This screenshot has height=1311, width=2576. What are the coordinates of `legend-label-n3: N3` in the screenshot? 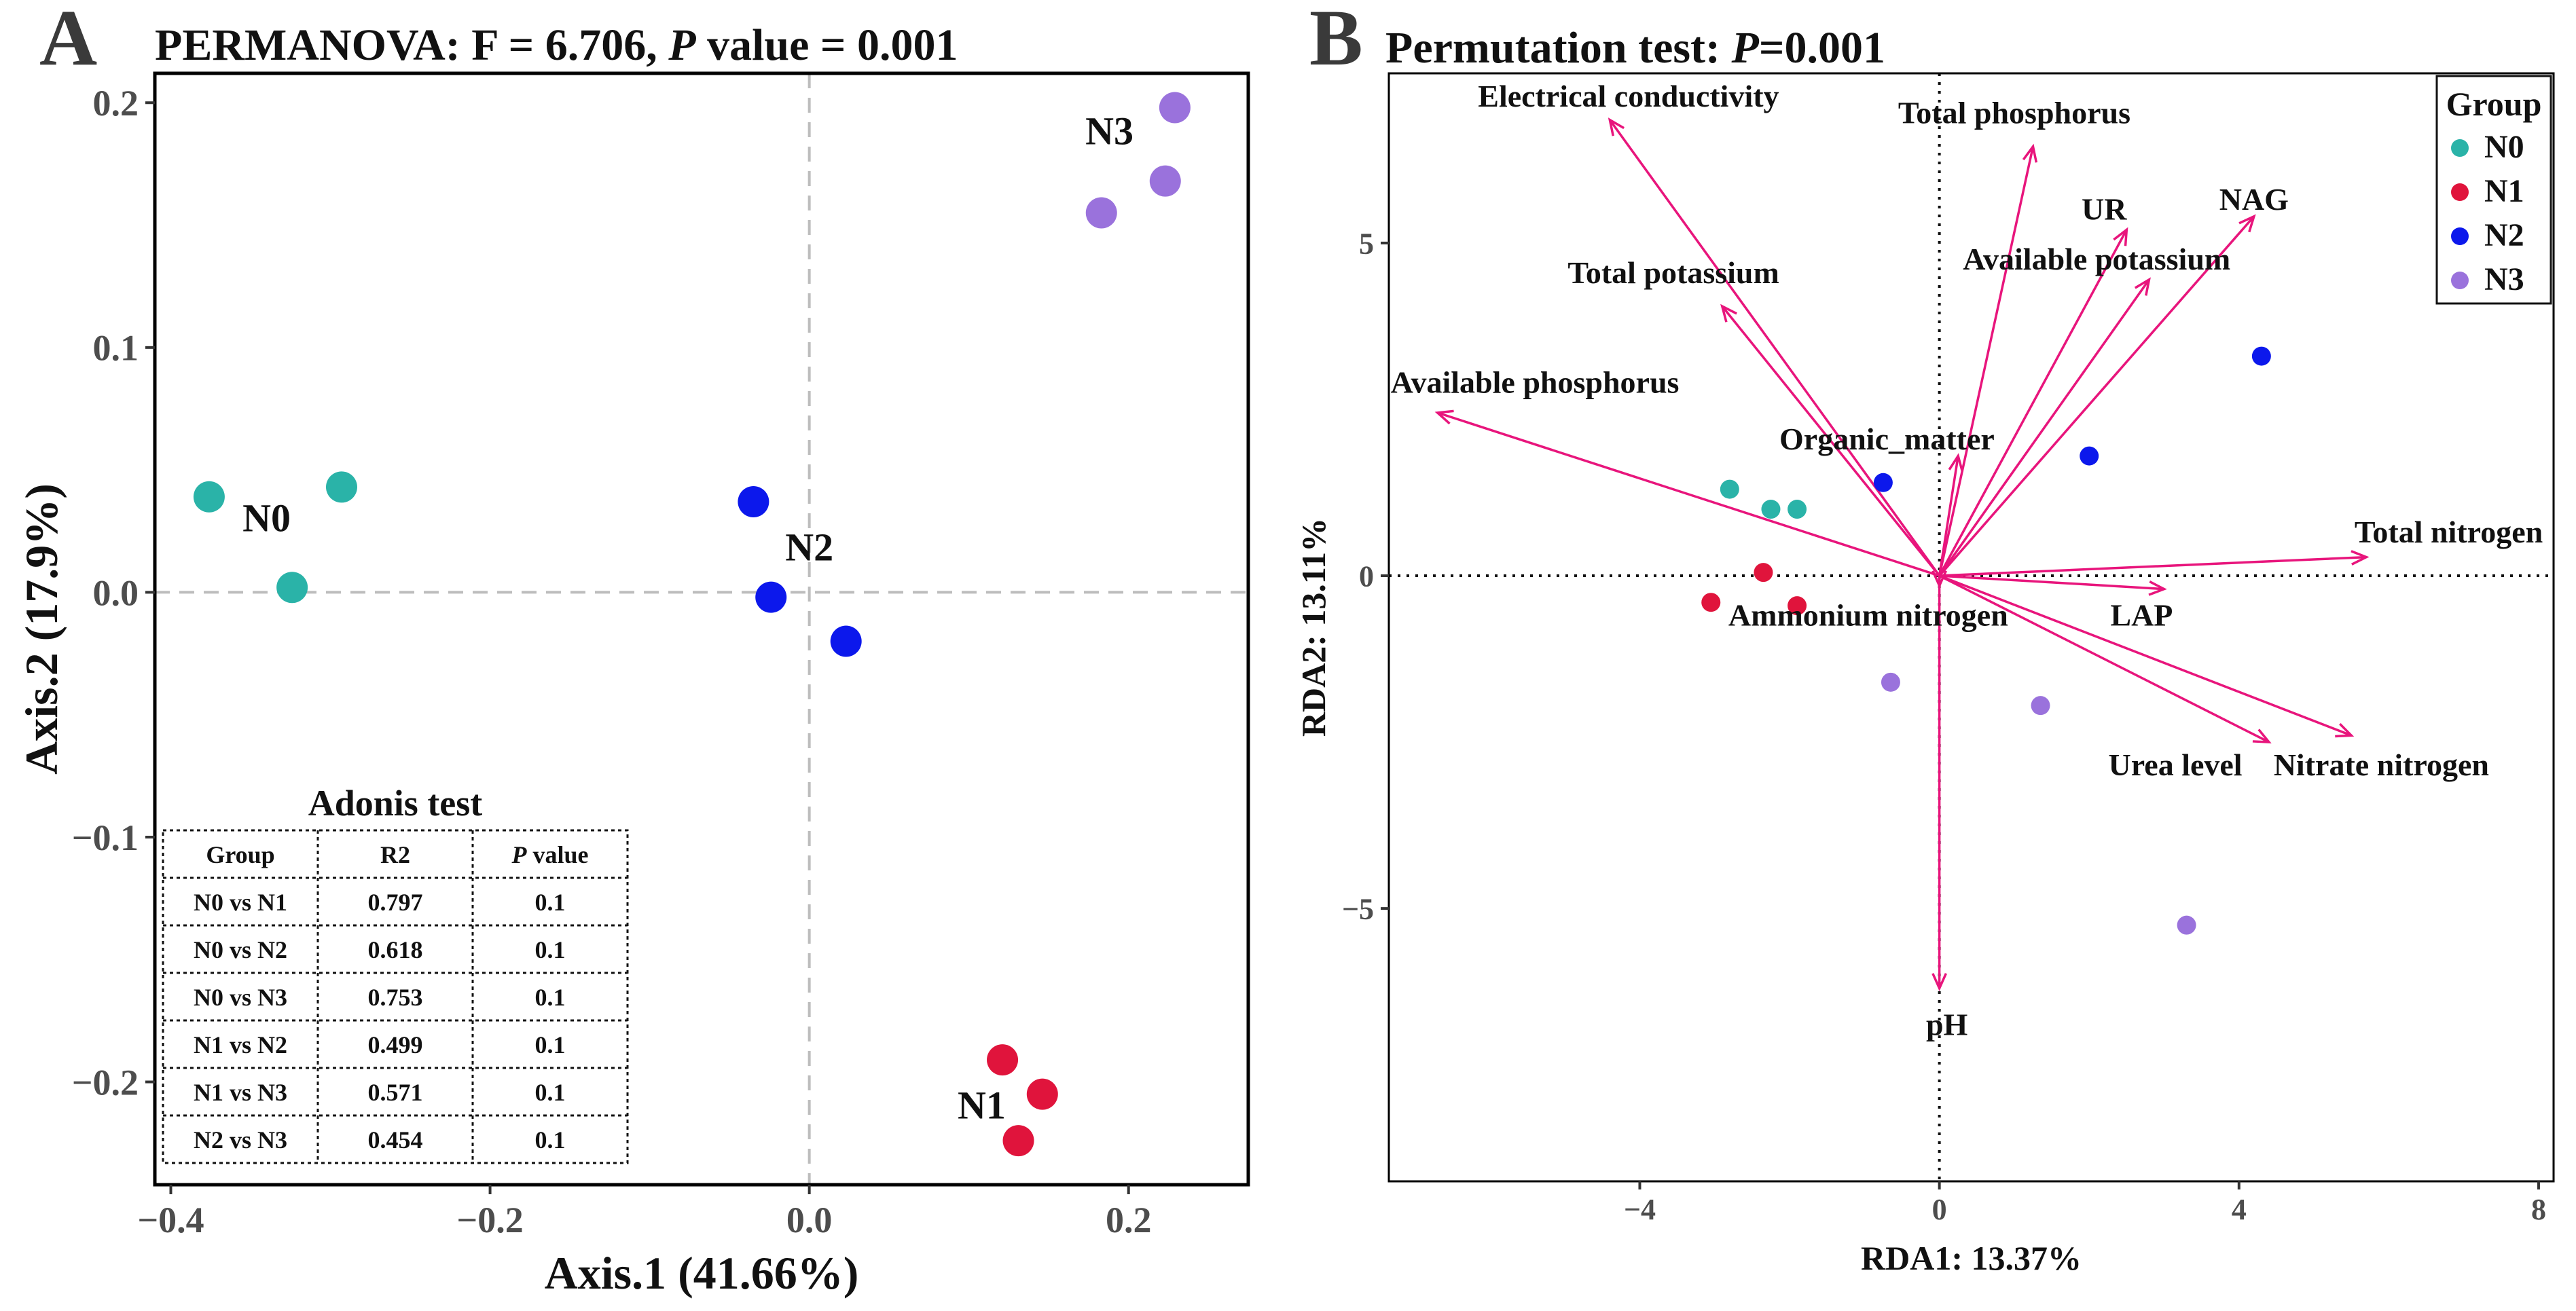 It's located at (2504, 279).